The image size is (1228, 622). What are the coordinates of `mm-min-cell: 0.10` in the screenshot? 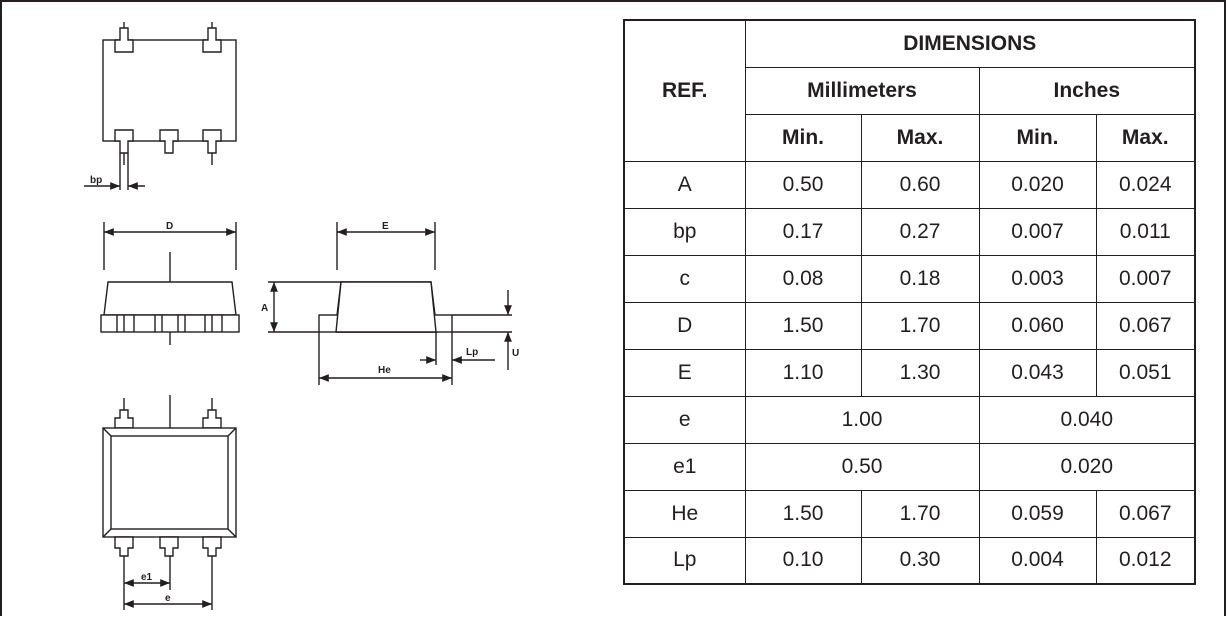 It's located at (803, 560).